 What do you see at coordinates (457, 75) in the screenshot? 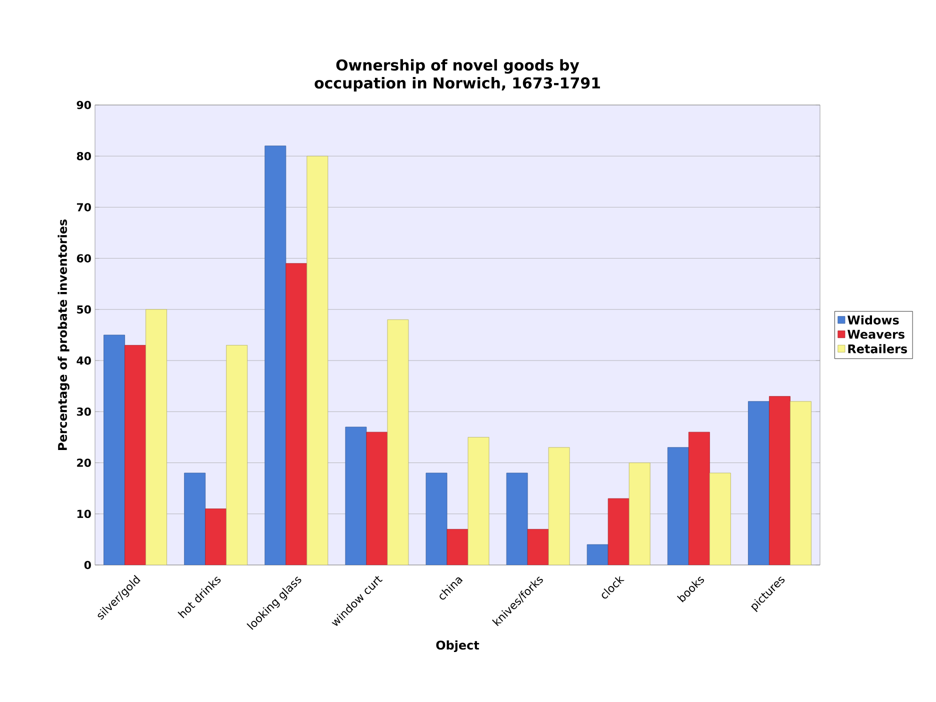
I see `chart-title: Ownership of novel goods by occupation in Norwich, 1673-1791` at bounding box center [457, 75].